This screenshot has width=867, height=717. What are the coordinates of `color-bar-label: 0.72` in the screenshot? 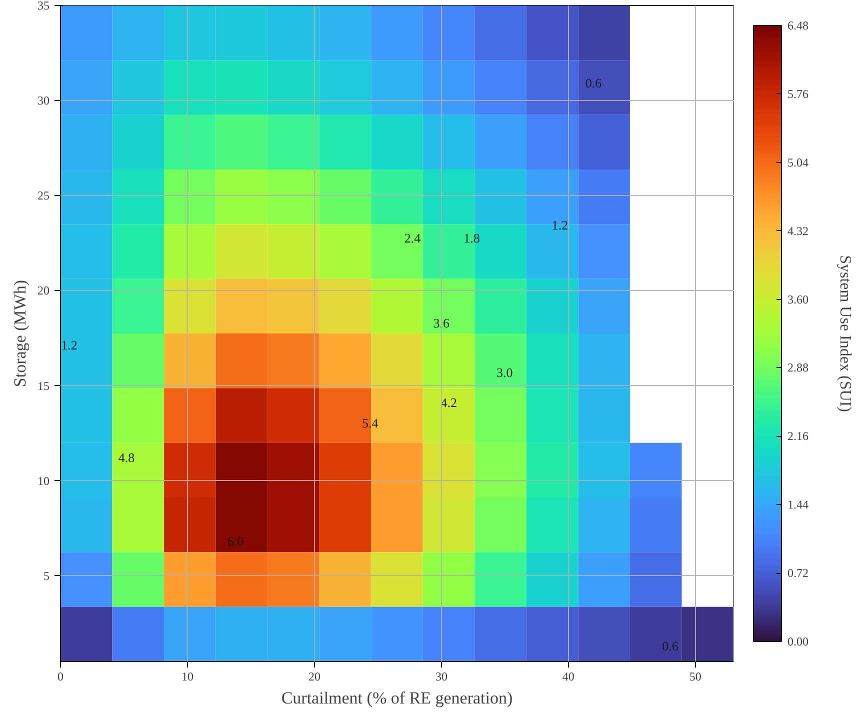 It's located at (798, 573).